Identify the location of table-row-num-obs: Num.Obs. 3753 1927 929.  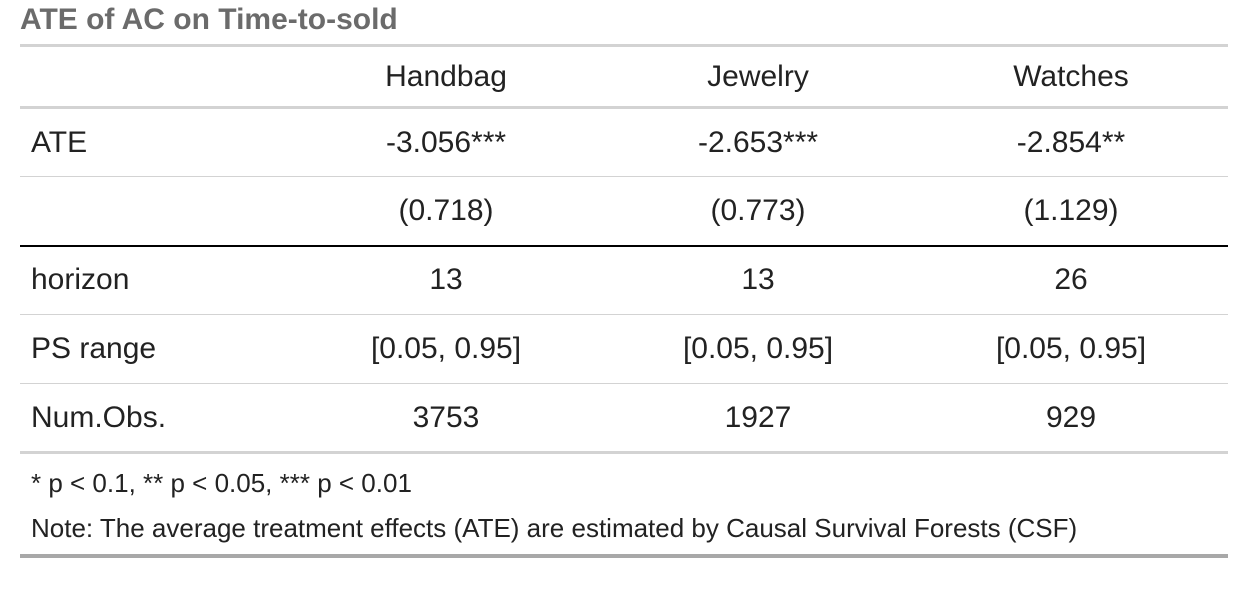
(624, 418).